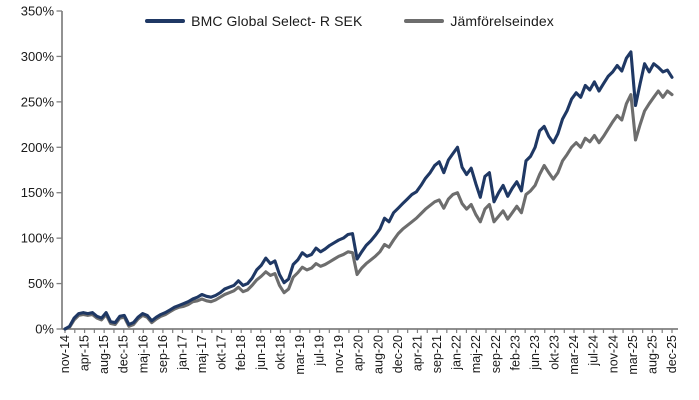 The height and width of the screenshot is (400, 699). I want to click on svg-text: okt-23, so click(555, 352).